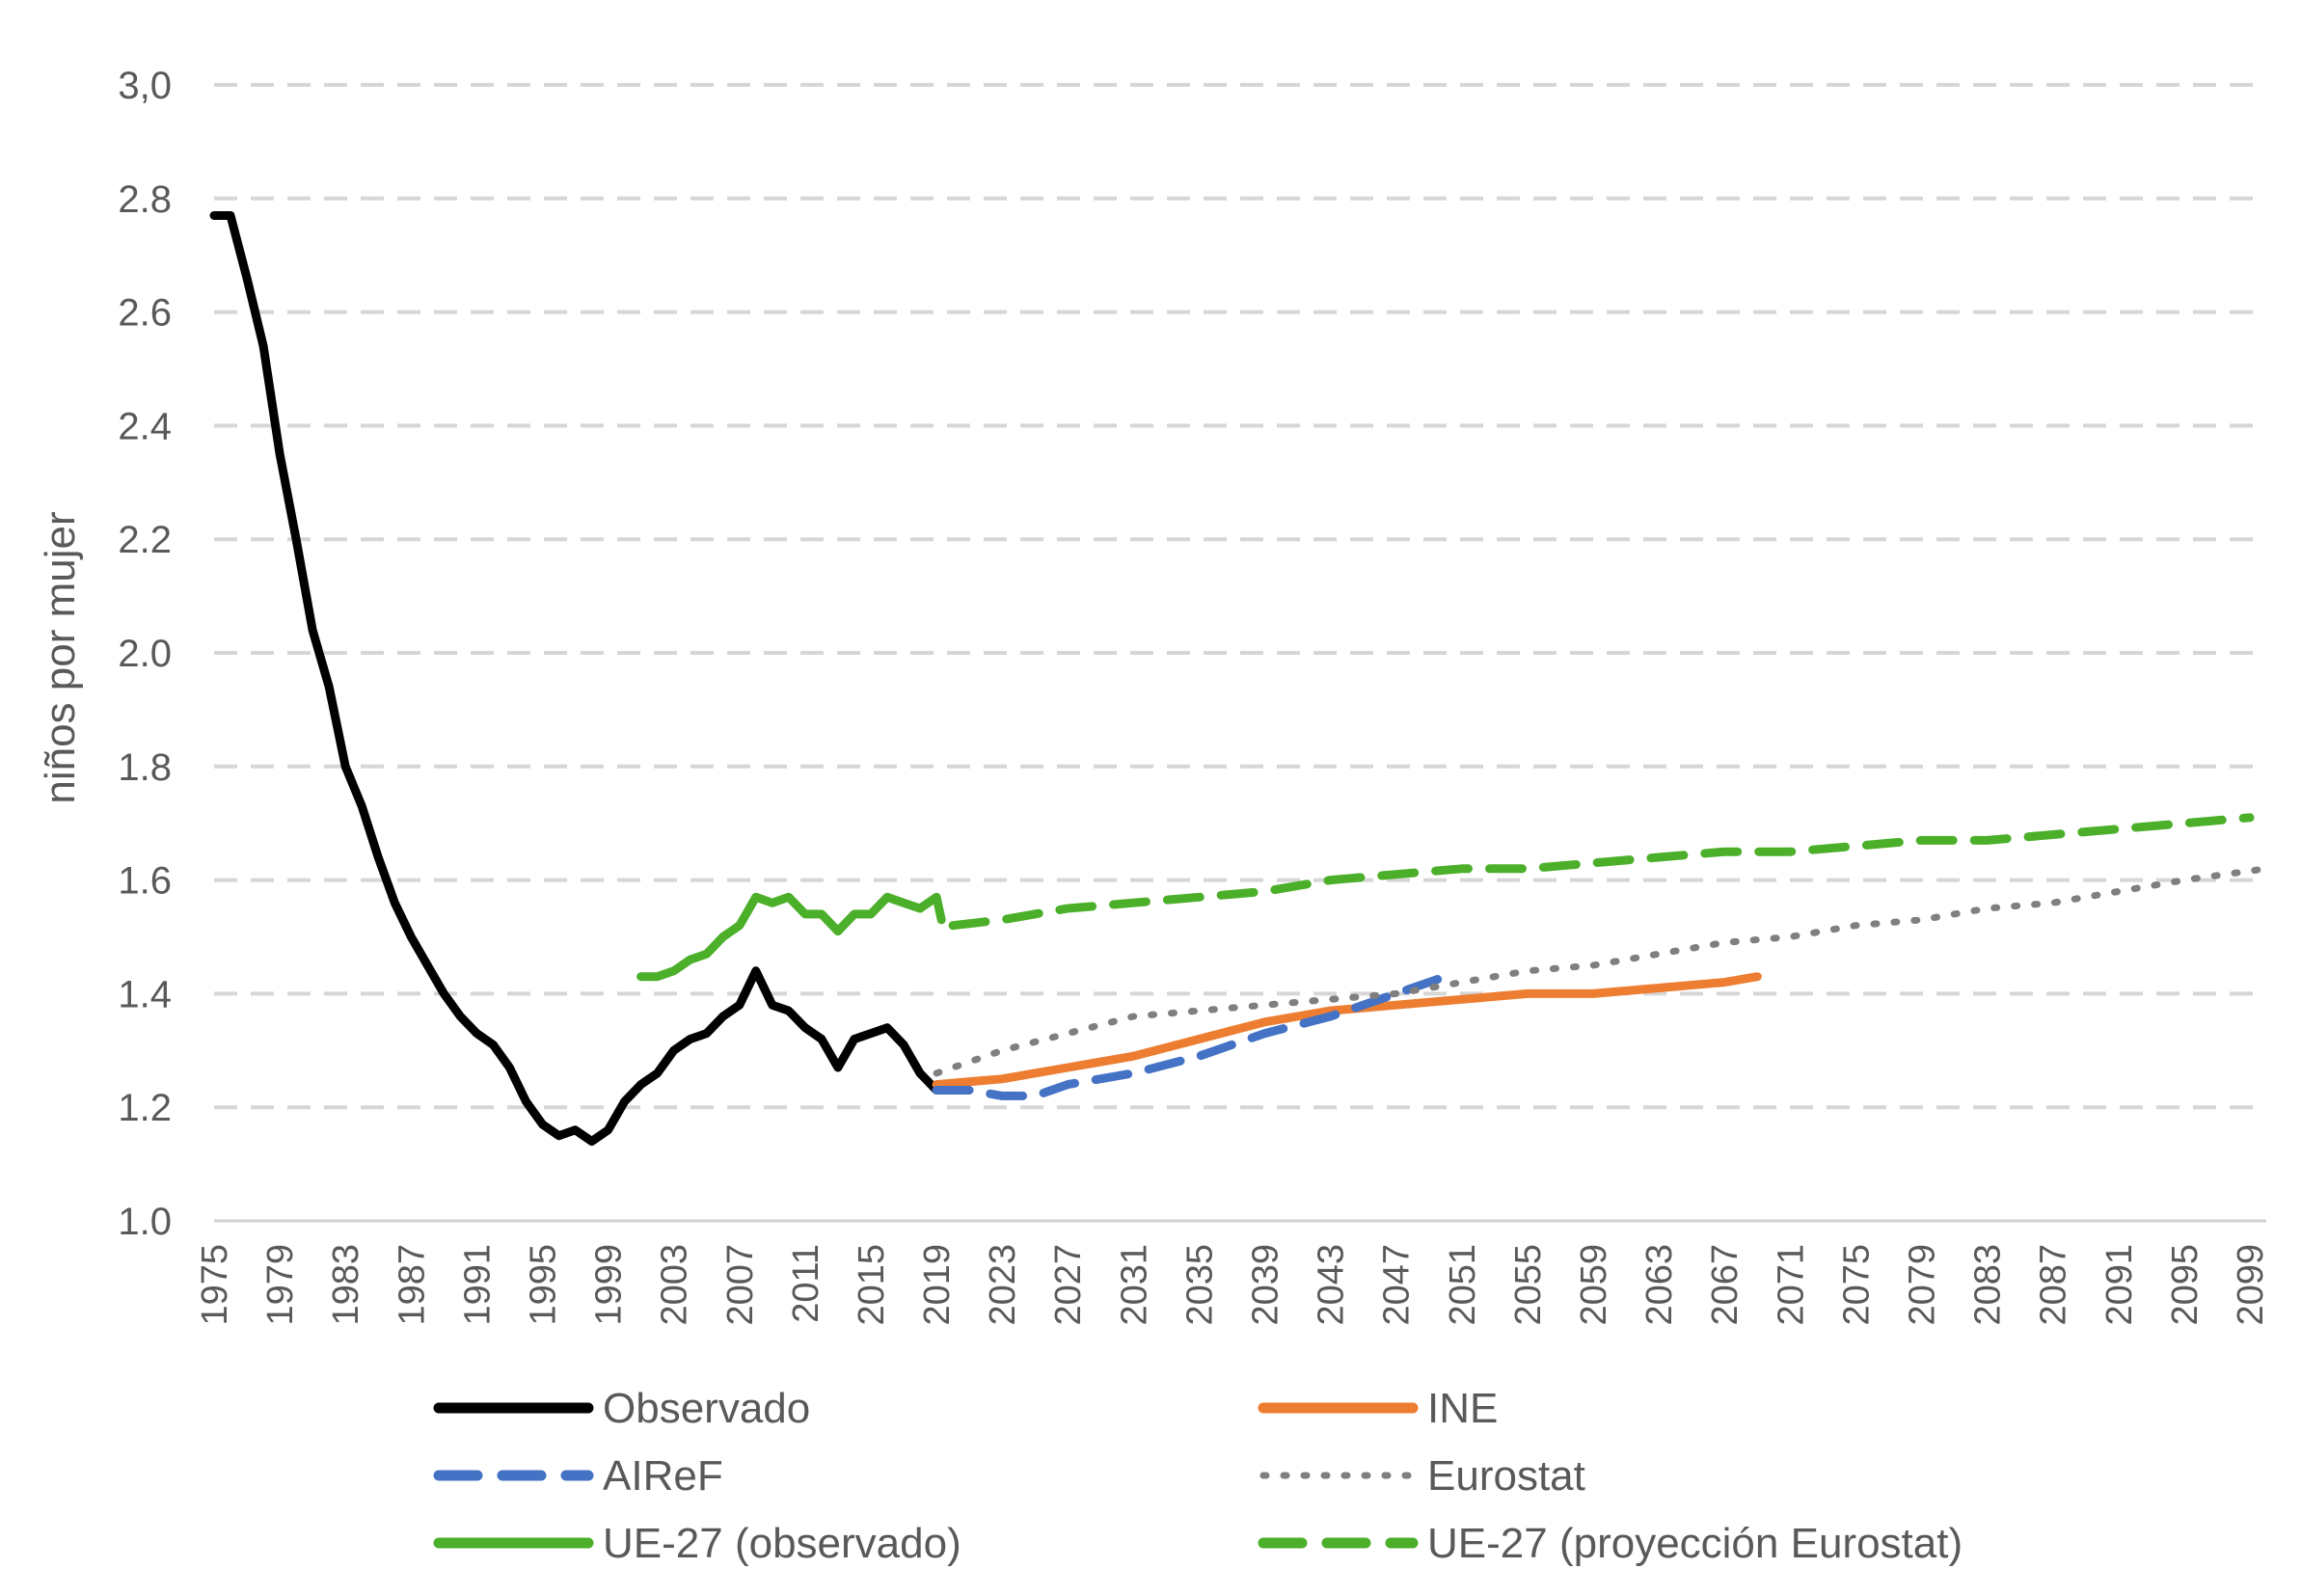 This screenshot has height=1596, width=2301. What do you see at coordinates (2185, 1285) in the screenshot?
I see `x-tick-label: 2095` at bounding box center [2185, 1285].